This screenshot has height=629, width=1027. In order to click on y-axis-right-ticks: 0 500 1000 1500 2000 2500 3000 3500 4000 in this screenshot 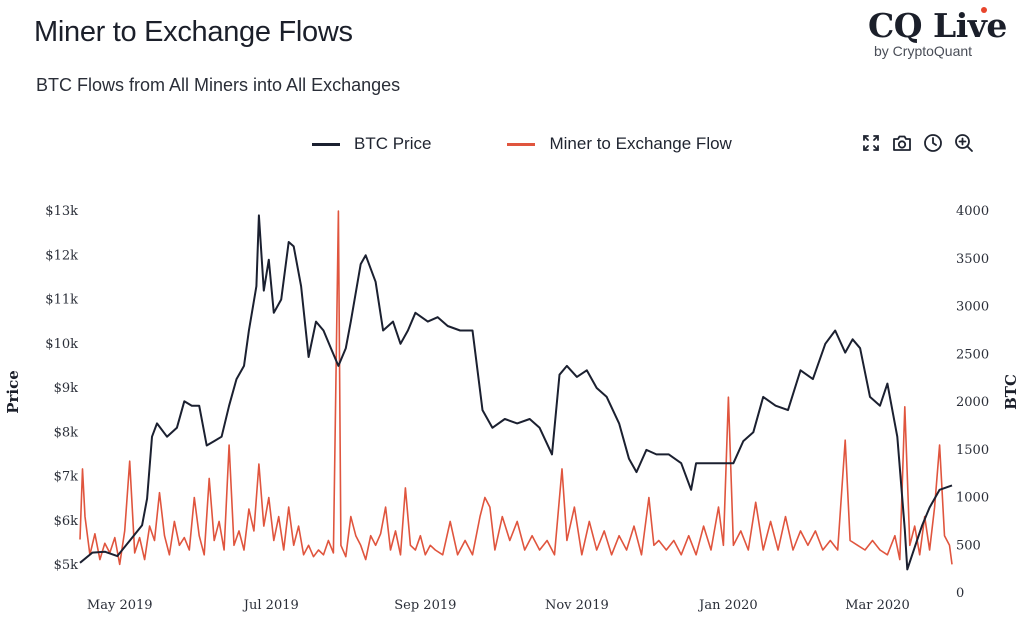, I will do `click(972, 402)`.